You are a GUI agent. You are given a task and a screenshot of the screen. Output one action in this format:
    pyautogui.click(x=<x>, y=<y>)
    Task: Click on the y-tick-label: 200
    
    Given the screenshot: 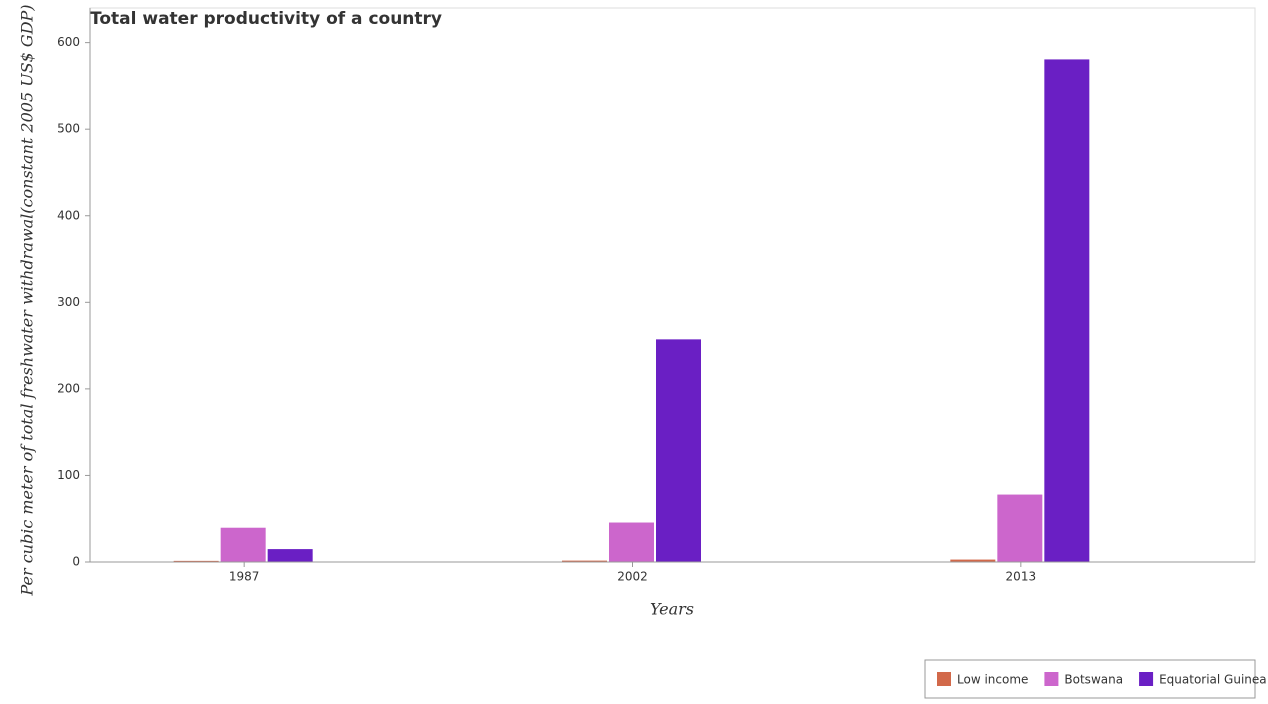 What is the action you would take?
    pyautogui.click(x=68, y=388)
    